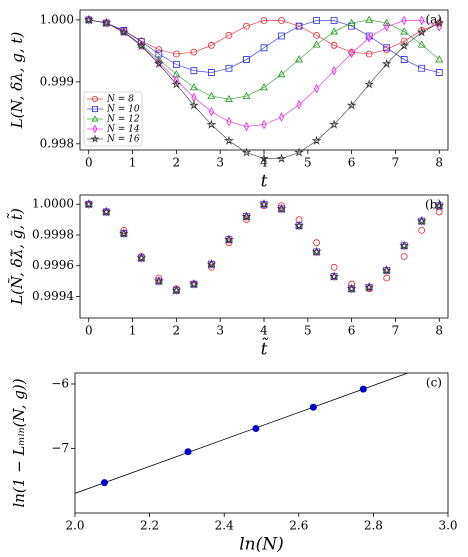 This screenshot has height=557, width=468. I want to click on x-tick-label: 2, so click(177, 163).